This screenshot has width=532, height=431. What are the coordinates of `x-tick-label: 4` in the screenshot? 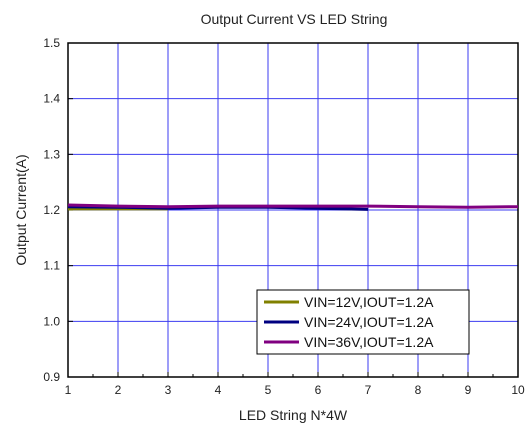 It's located at (218, 390).